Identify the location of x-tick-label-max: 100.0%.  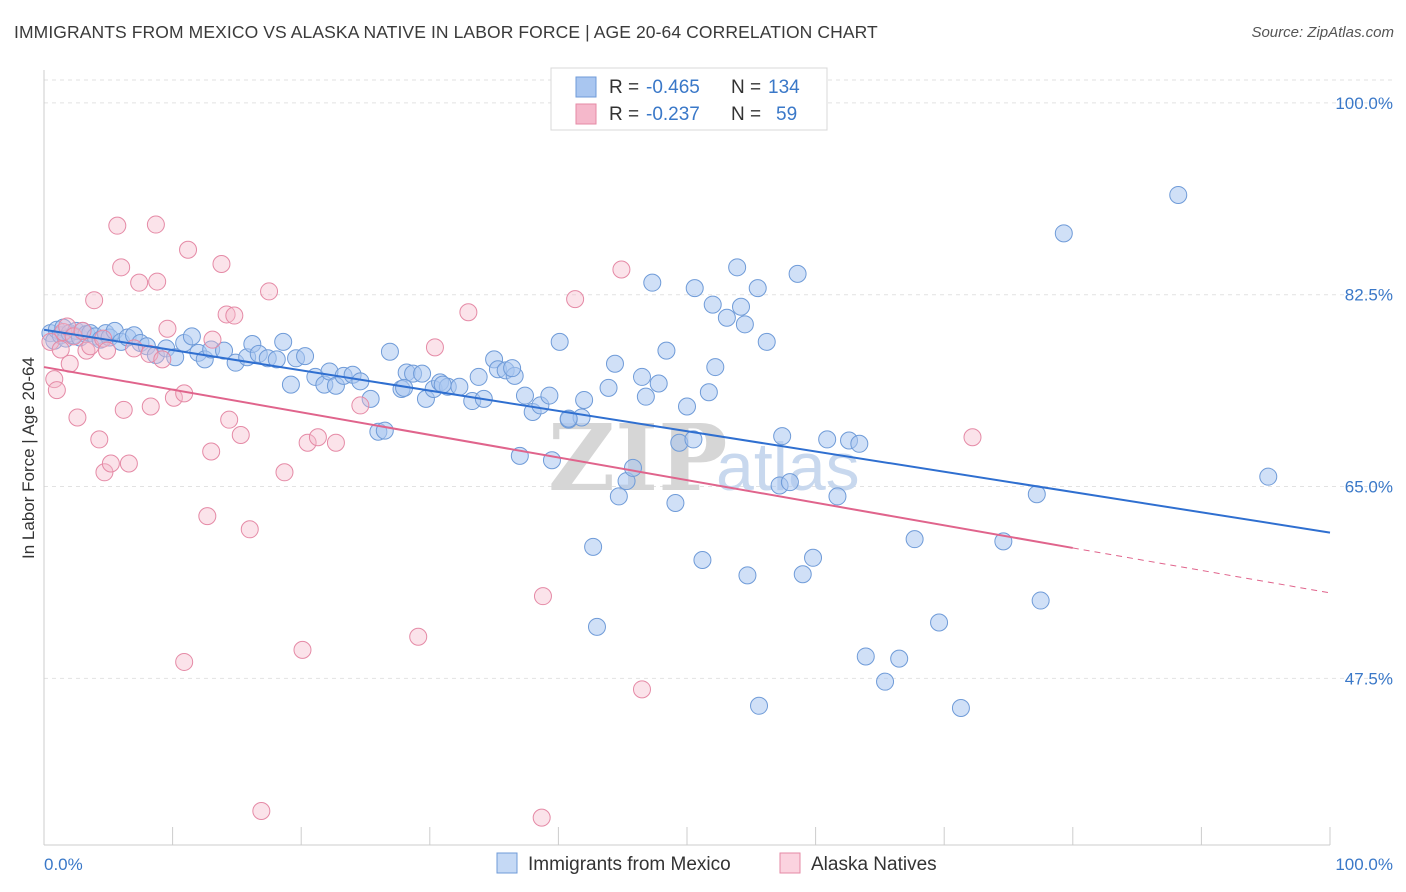
(1364, 864).